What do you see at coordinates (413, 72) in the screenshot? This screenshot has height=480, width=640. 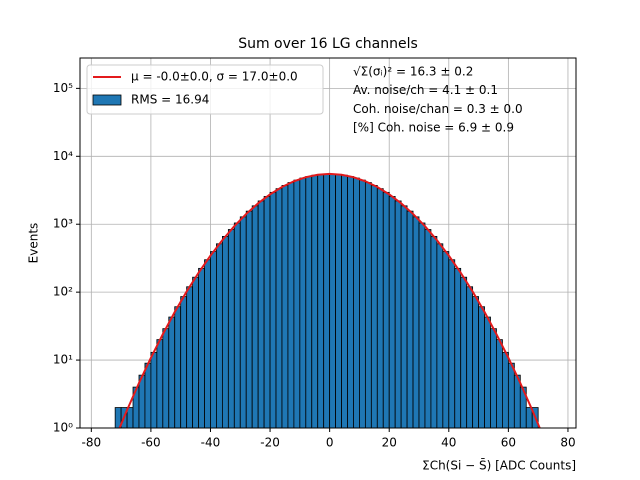 I see `annotation: √Σ(σᵢ)² = 16.3 ± 0.2` at bounding box center [413, 72].